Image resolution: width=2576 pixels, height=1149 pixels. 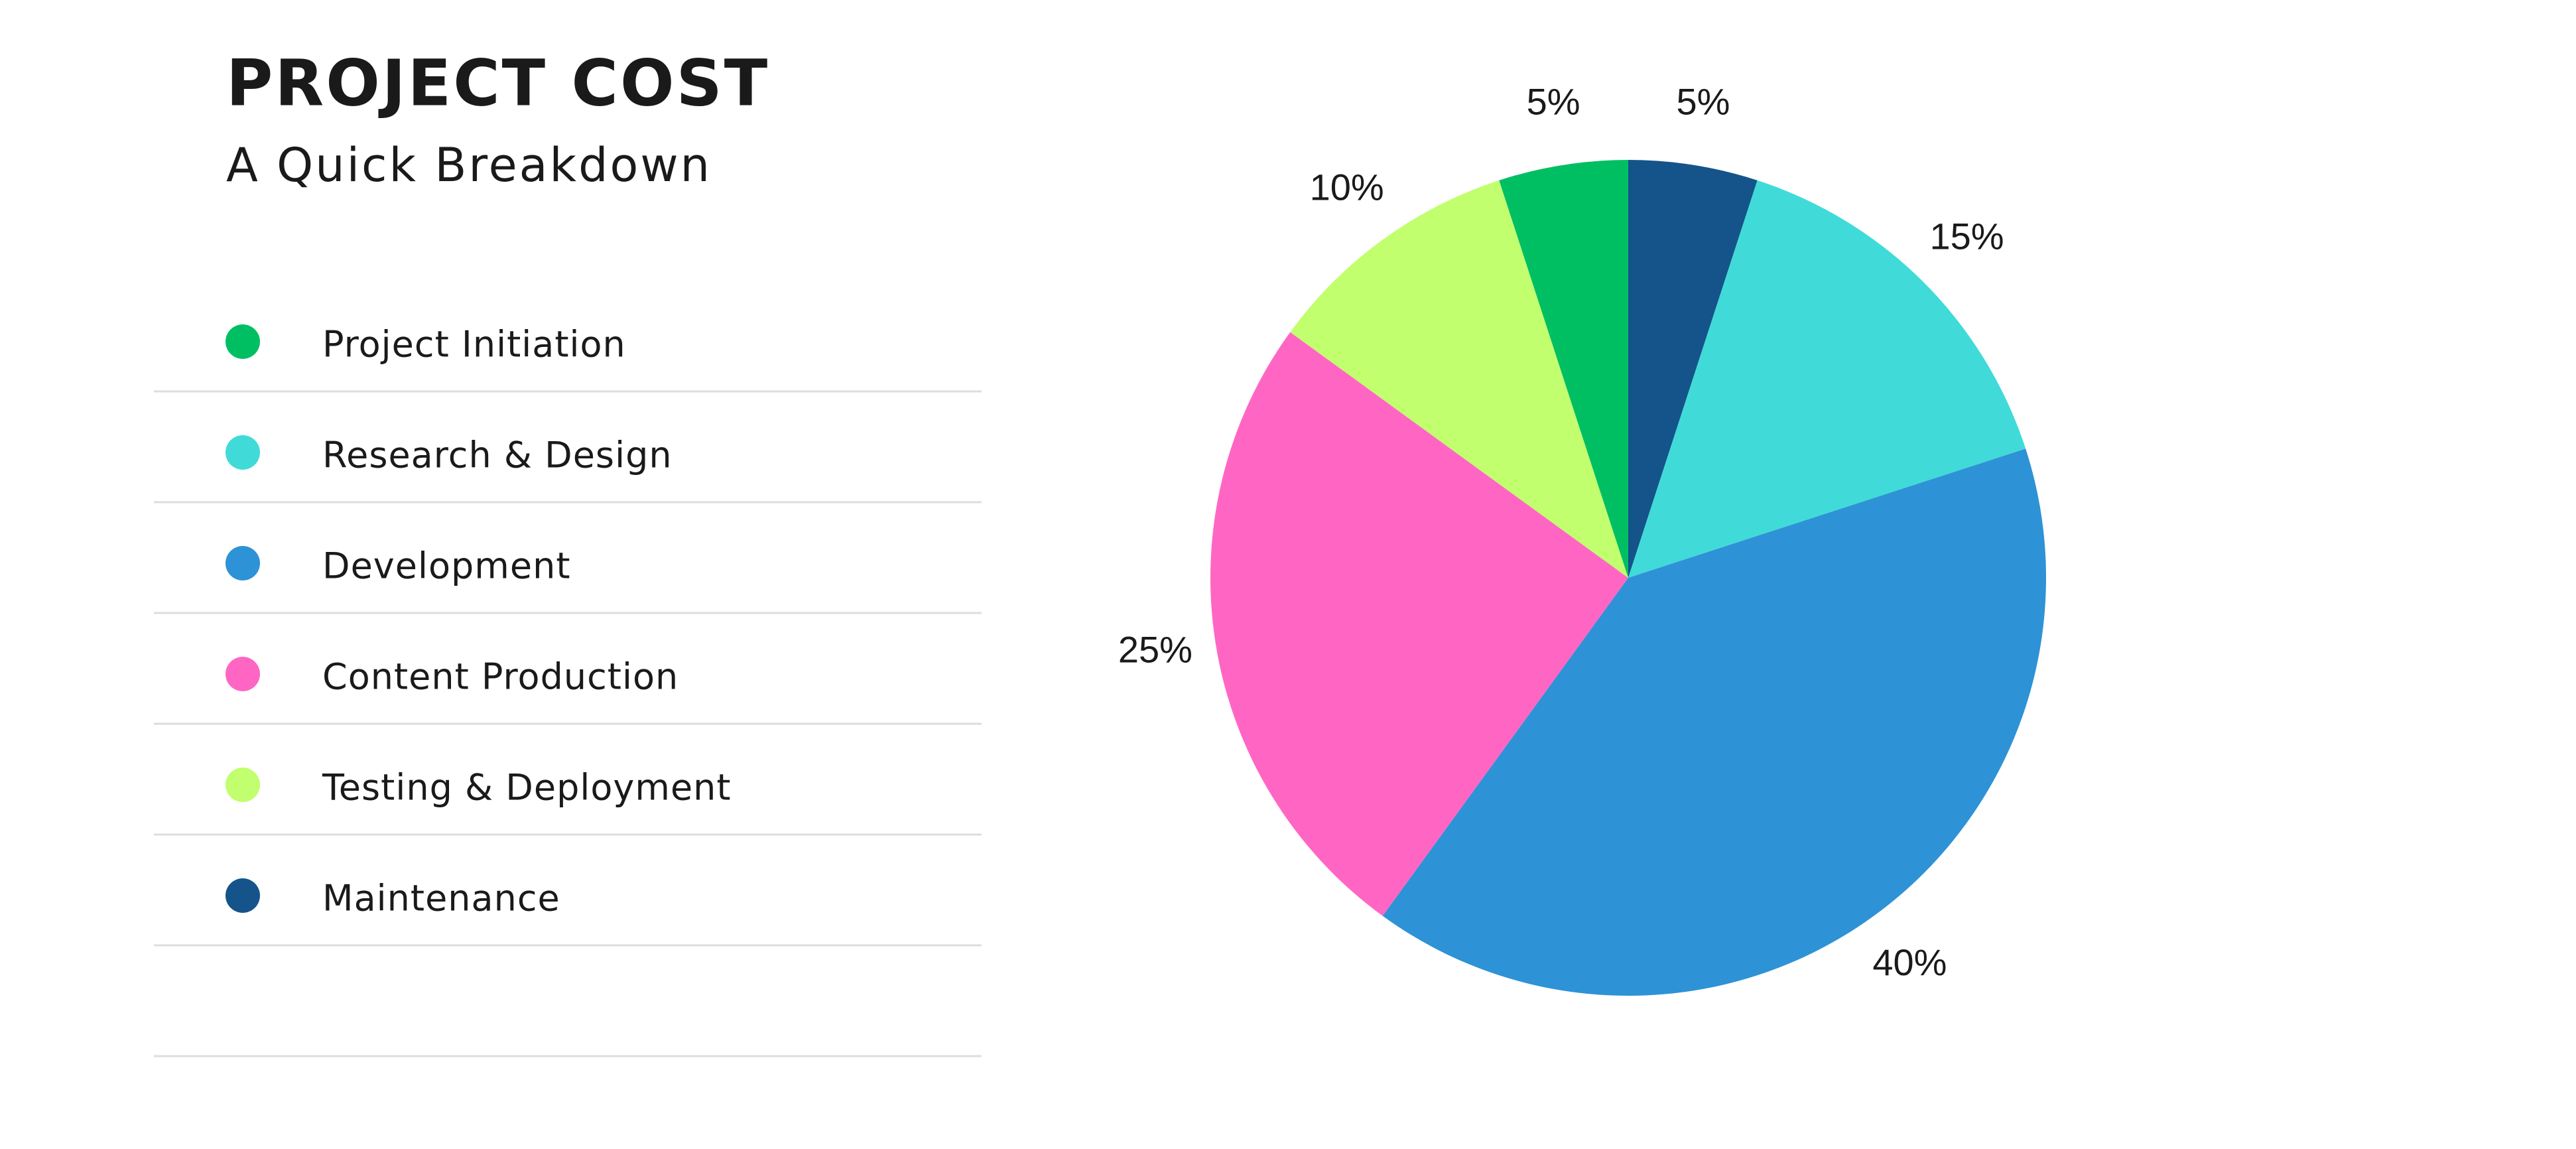 What do you see at coordinates (498, 456) in the screenshot?
I see `legend-label: Research & Design` at bounding box center [498, 456].